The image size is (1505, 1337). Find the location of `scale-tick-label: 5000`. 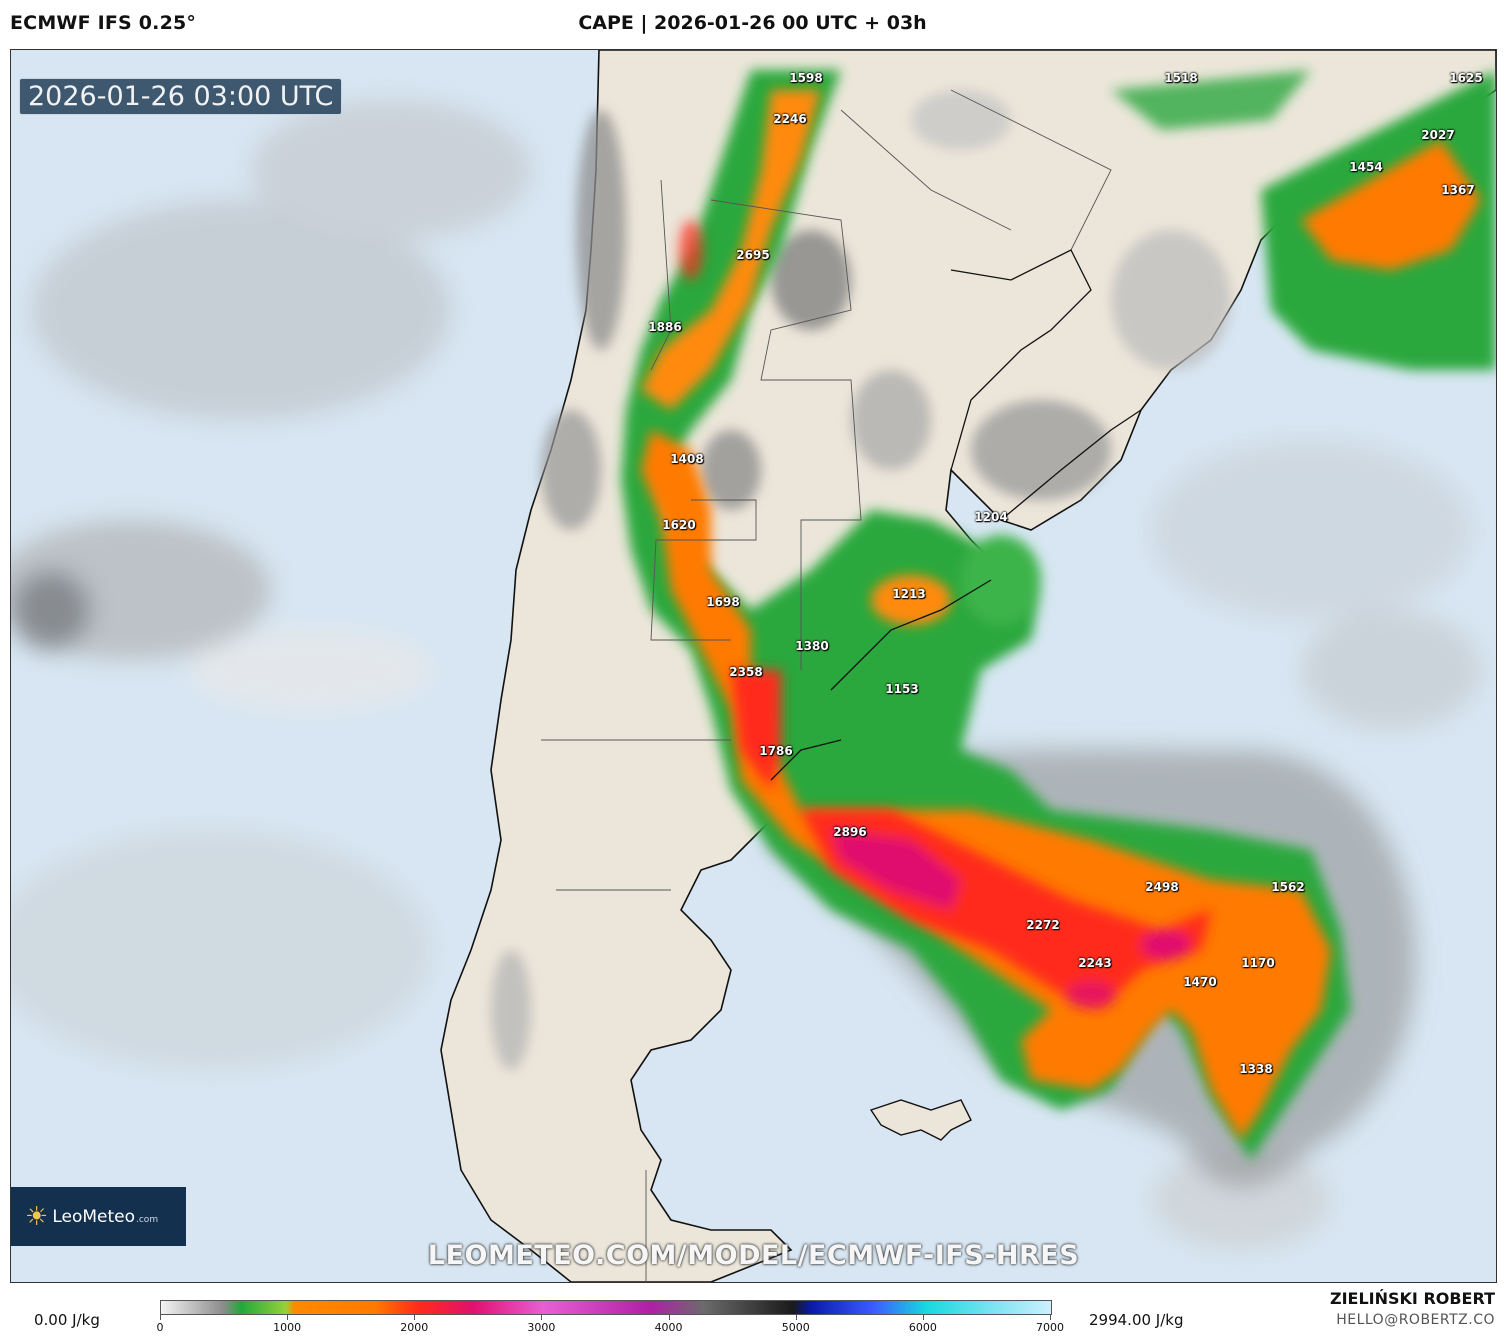

scale-tick-label: 5000 is located at coordinates (795, 1327).